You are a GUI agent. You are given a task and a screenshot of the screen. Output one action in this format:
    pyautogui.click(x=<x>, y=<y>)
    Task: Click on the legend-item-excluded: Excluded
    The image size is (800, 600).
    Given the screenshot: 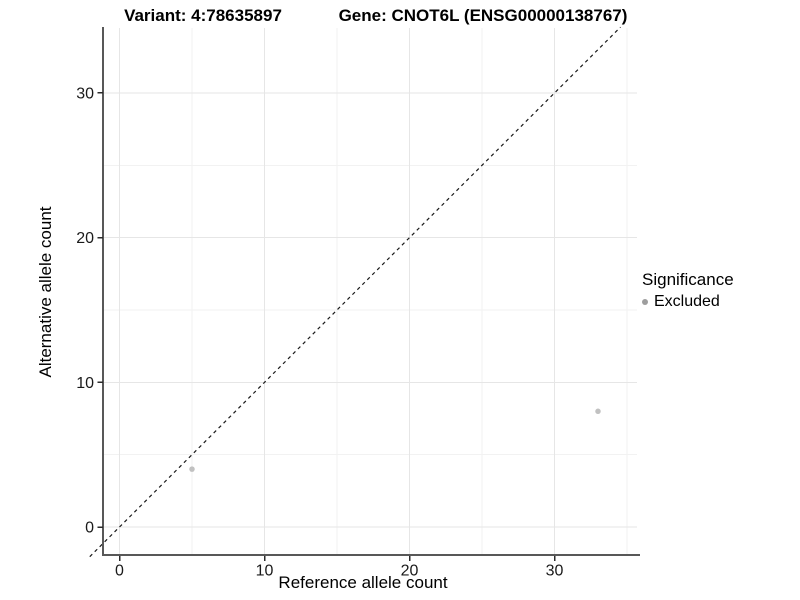 What is the action you would take?
    pyautogui.click(x=688, y=302)
    